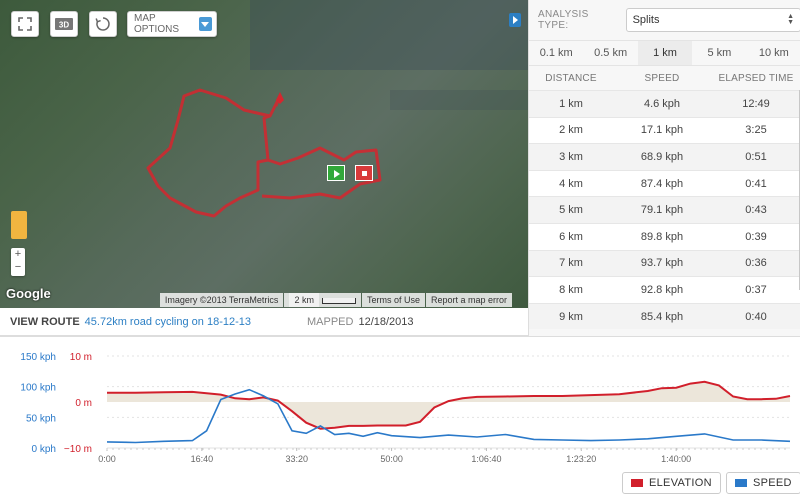  Describe the element at coordinates (773, 53) in the screenshot. I see `tab-split-4: 10 km` at that location.